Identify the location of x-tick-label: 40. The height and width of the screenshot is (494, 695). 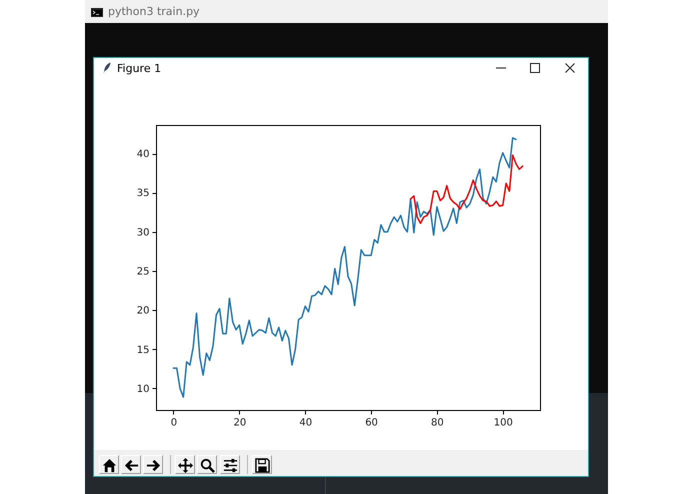
(305, 423).